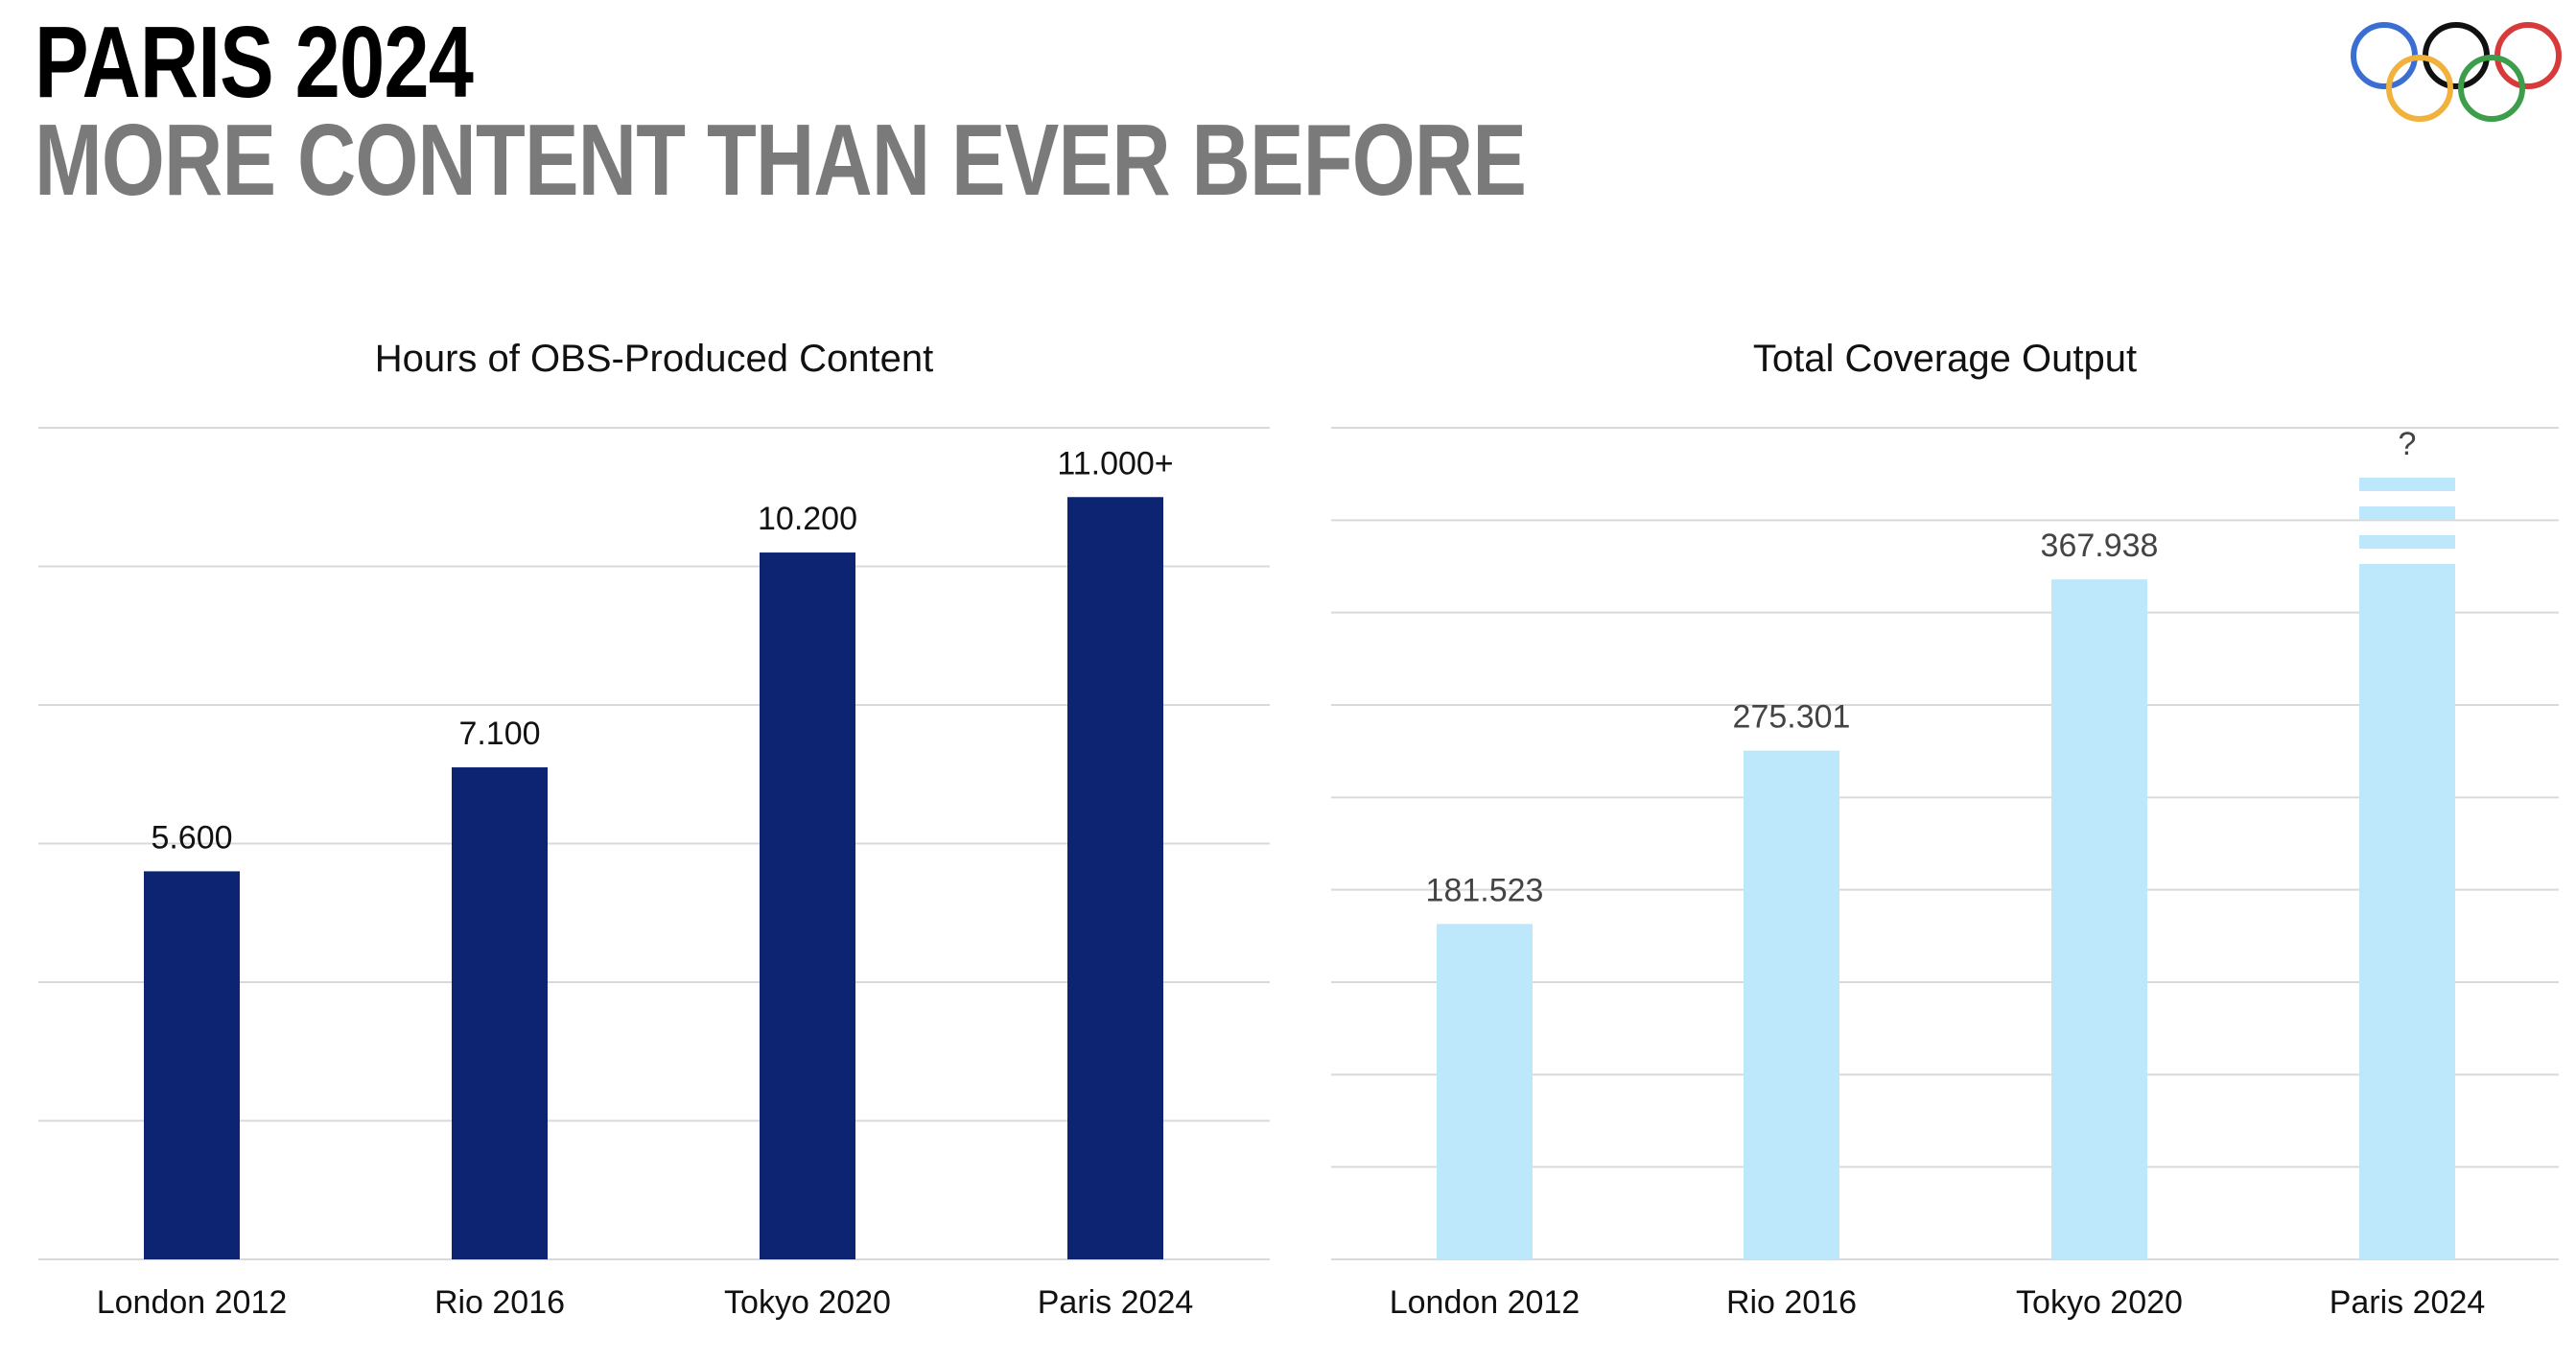 This screenshot has height=1362, width=2576. What do you see at coordinates (2419, 89) in the screenshot?
I see `ring-yellow` at bounding box center [2419, 89].